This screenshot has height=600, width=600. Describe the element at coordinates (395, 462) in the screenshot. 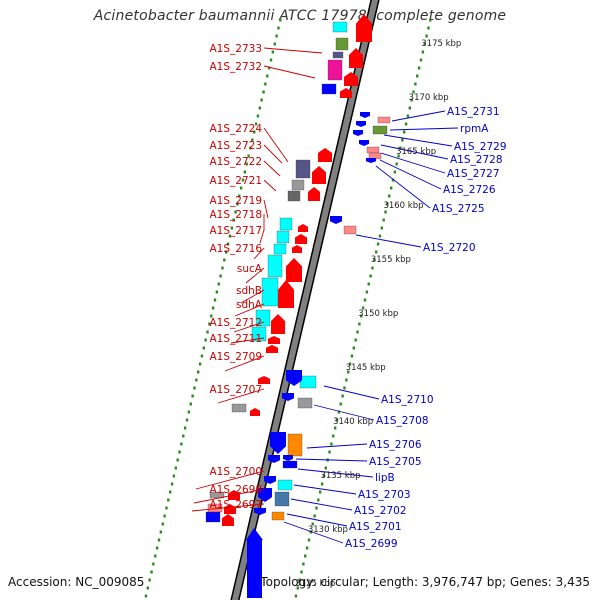

I see `right-gene-label: A1S_2705` at that location.